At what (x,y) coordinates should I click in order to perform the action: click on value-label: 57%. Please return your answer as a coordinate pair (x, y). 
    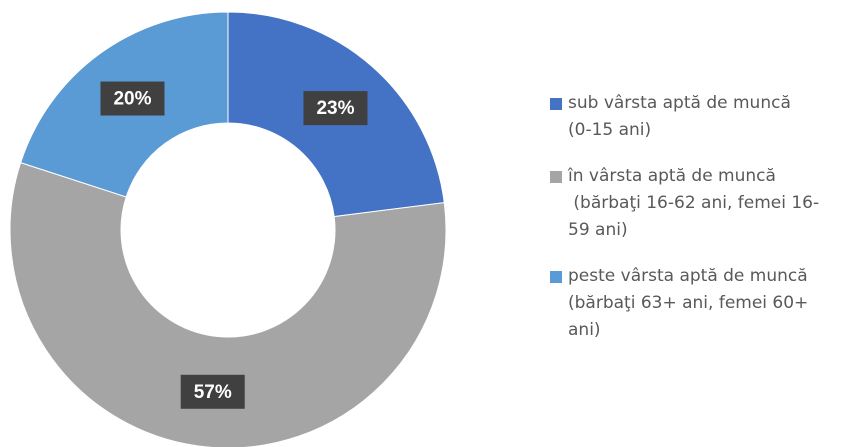
    Looking at the image, I should click on (213, 392).